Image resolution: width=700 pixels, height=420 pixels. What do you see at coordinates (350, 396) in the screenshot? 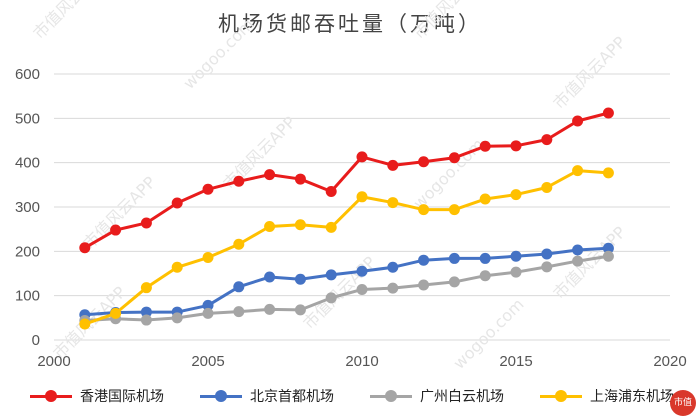
I see `legend: 香港国际机场 北京首都机场 广州白云机场 上海浦东机场` at bounding box center [350, 396].